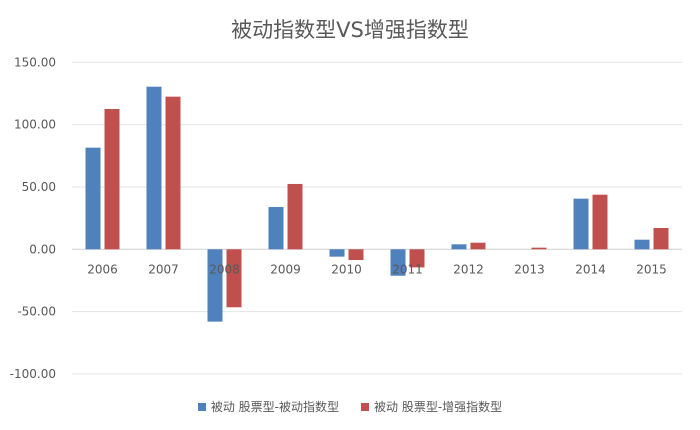 The width and height of the screenshot is (700, 430). What do you see at coordinates (581, 224) in the screenshot?
I see `bar-passive-2014` at bounding box center [581, 224].